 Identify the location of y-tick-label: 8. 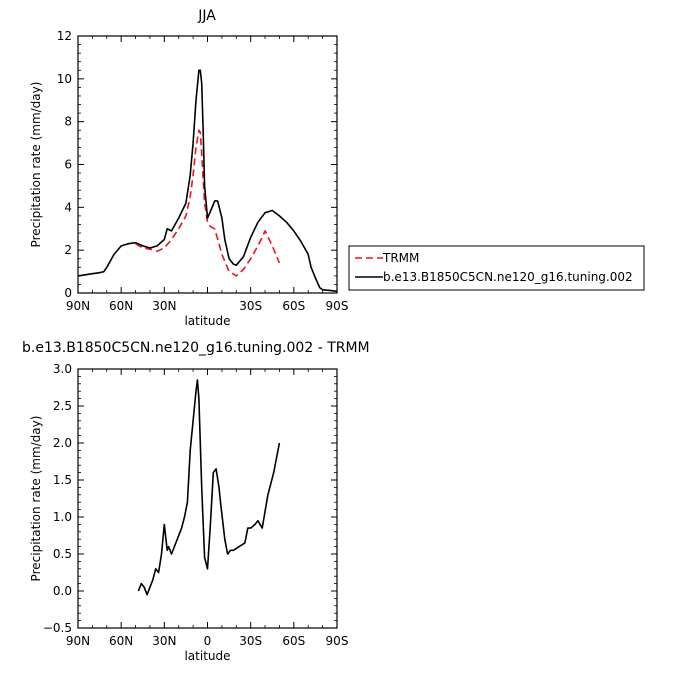
(68, 122).